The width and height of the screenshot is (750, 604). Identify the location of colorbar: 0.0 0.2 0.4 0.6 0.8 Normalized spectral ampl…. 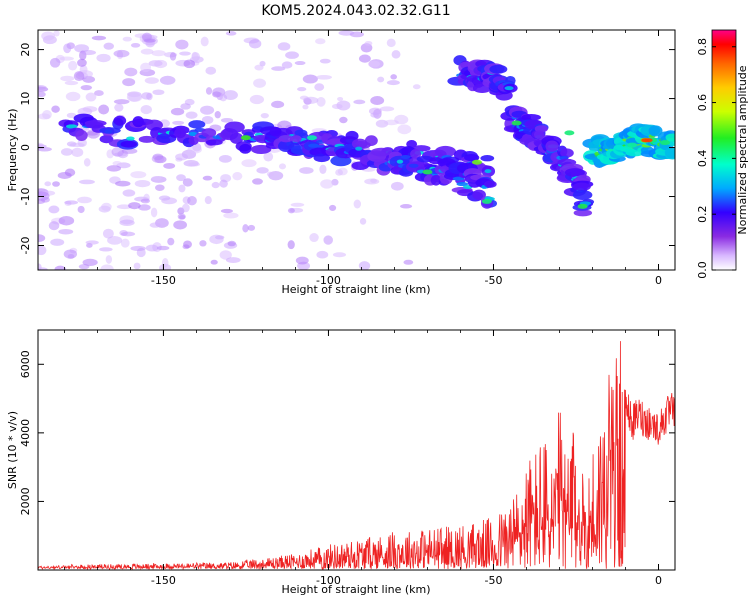
(722, 154).